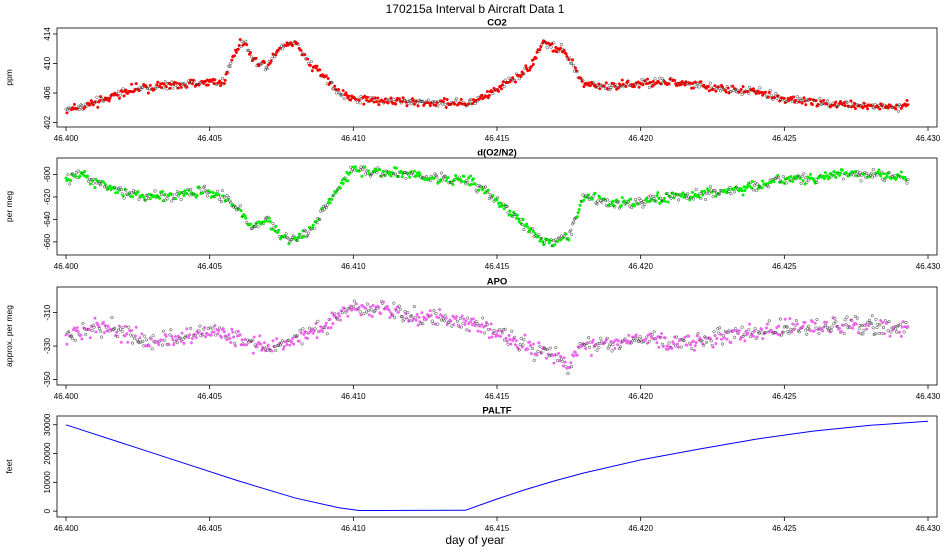 The height and width of the screenshot is (550, 950). I want to click on y-tick-label: 402, so click(47, 122).